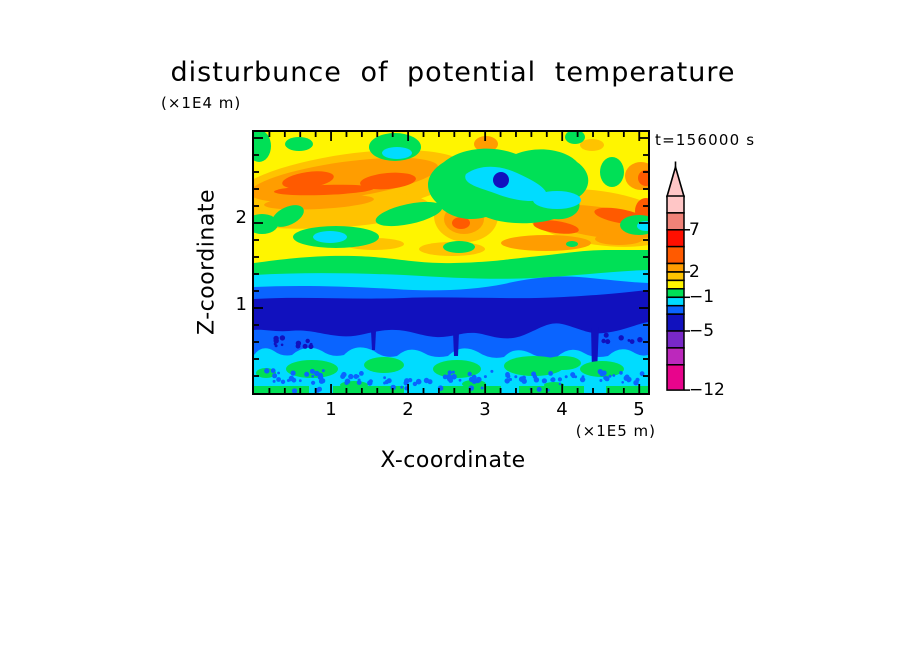 The height and width of the screenshot is (654, 904). I want to click on speckle-dots, so click(454, 362).